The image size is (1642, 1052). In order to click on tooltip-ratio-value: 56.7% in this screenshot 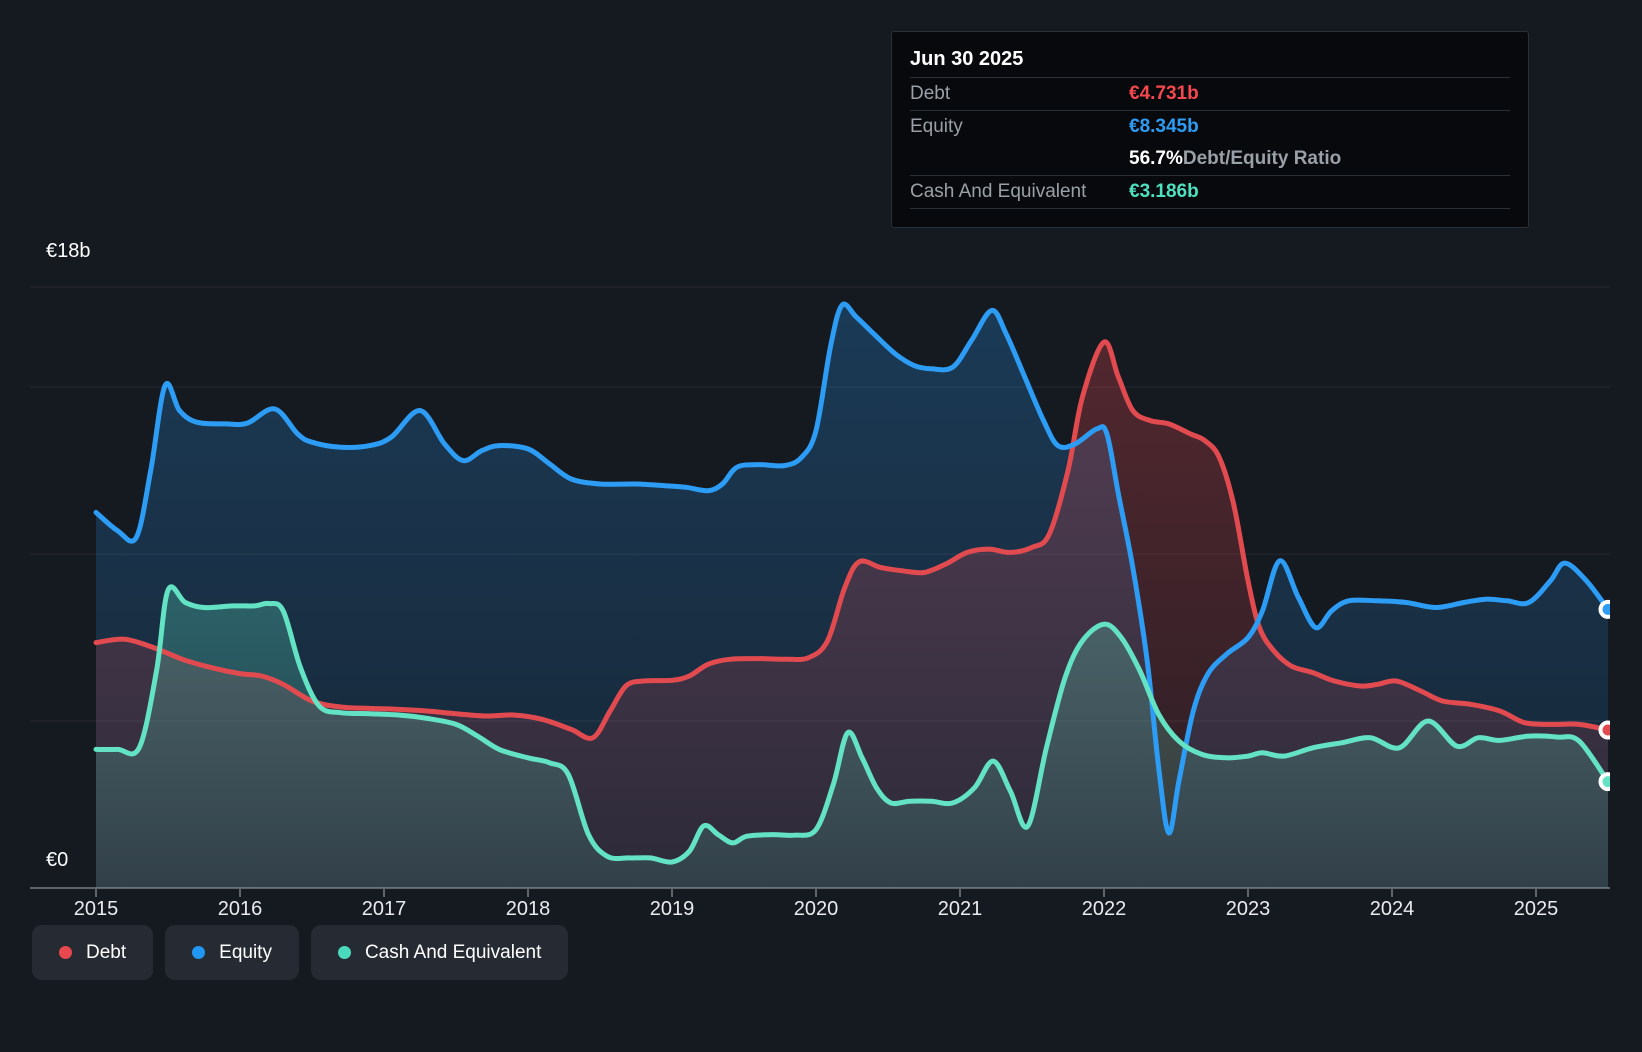, I will do `click(1156, 158)`.